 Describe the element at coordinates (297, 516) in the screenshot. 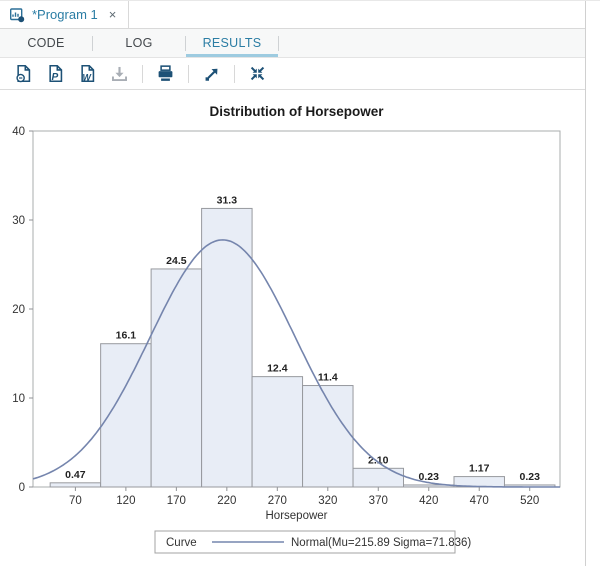

I see `x-axis-label: Horsepower` at that location.